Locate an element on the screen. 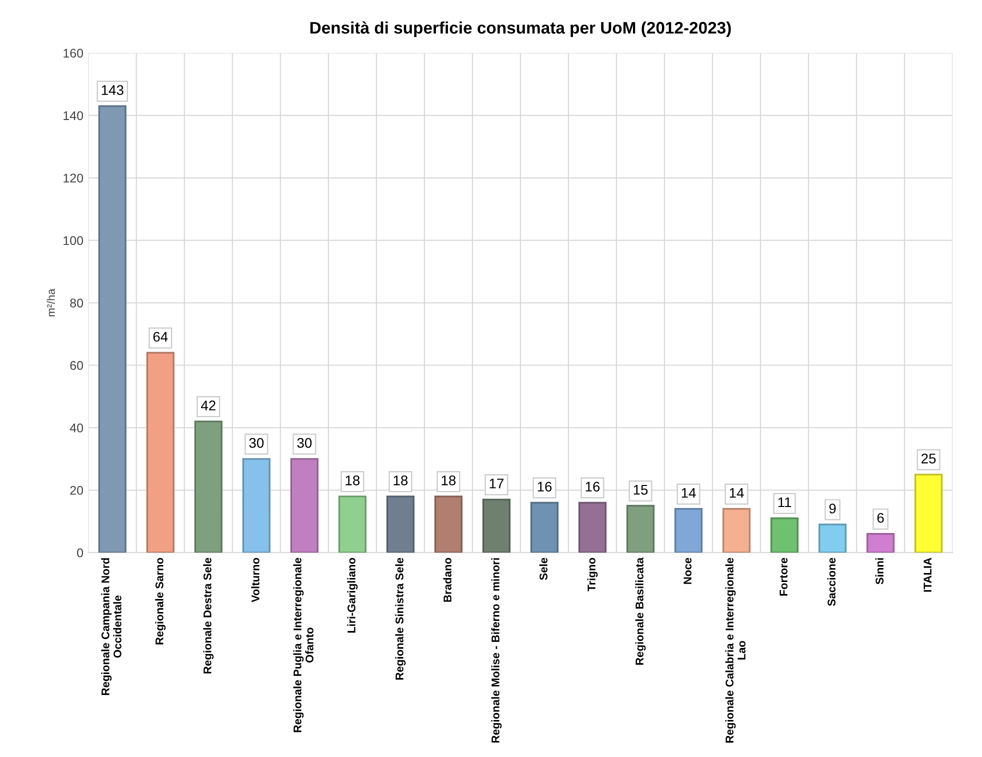  y-tick-label: 20 is located at coordinates (77, 490).